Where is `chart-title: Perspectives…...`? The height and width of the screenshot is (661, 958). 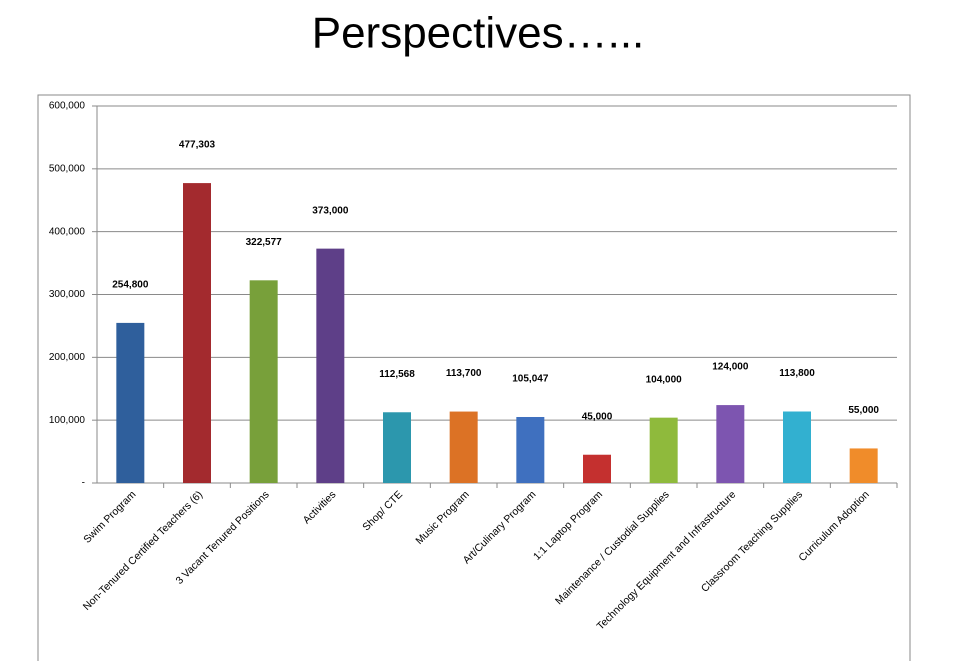 chart-title: Perspectives…... is located at coordinates (478, 33).